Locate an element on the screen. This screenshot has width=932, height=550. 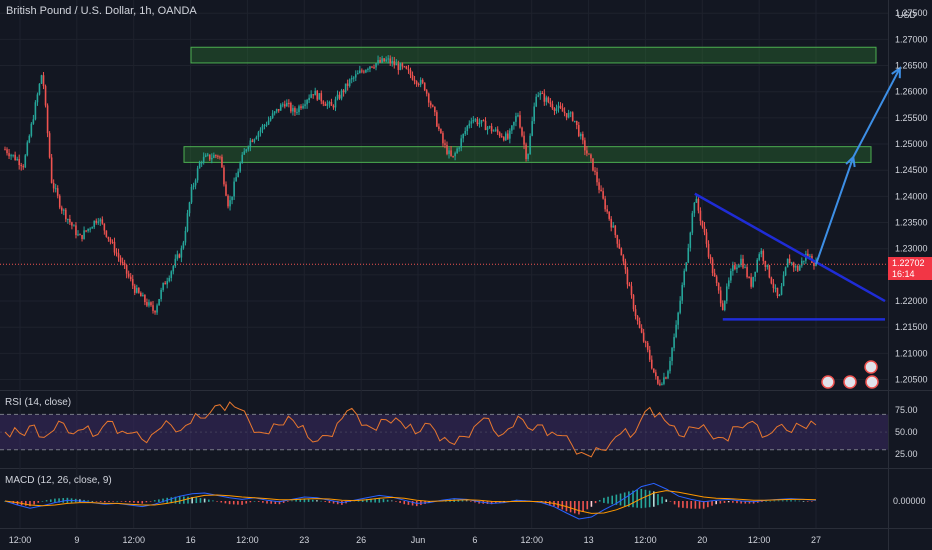
time-tick-label: Jun is located at coordinates (418, 540).